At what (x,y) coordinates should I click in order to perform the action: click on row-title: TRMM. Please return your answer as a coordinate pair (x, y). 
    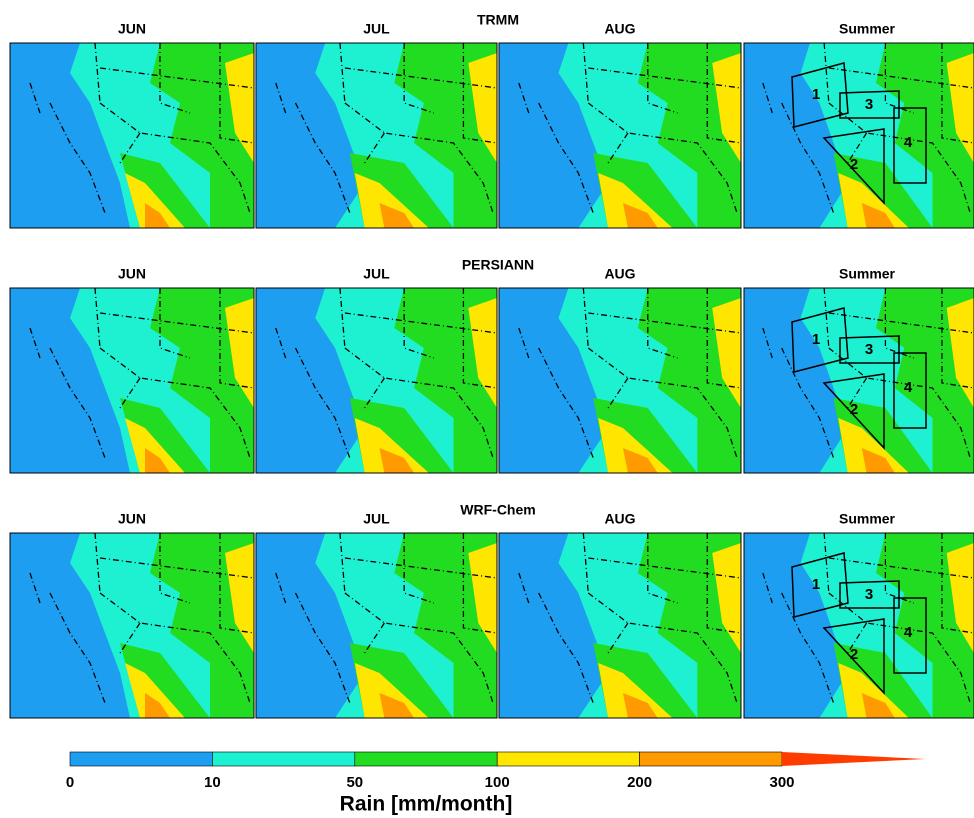
    Looking at the image, I should click on (498, 20).